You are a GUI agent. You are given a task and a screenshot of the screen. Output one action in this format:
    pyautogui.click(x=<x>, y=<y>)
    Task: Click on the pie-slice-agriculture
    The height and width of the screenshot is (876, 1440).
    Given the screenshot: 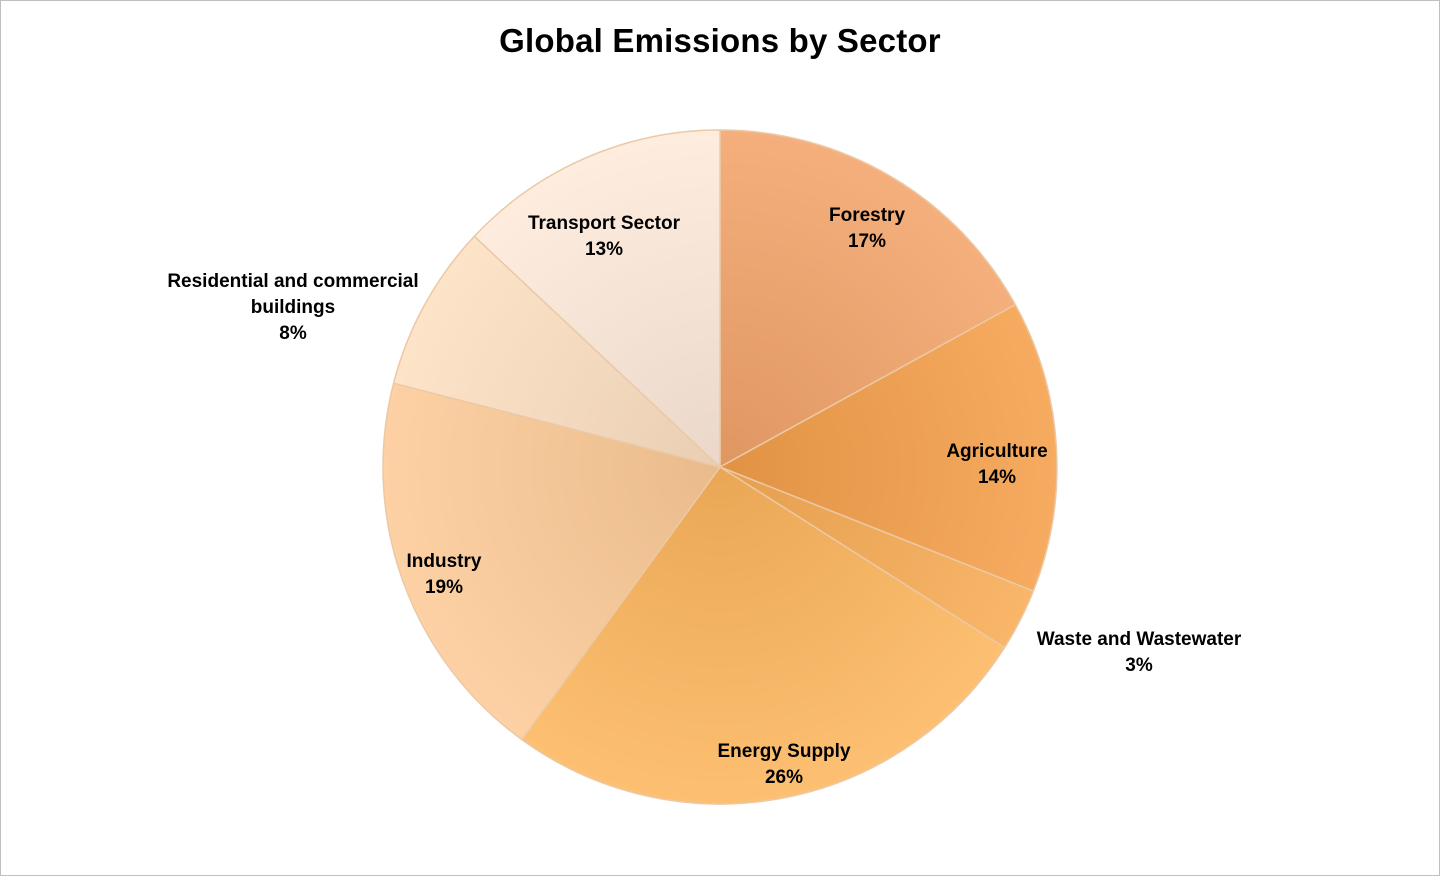 What is the action you would take?
    pyautogui.click(x=888, y=447)
    